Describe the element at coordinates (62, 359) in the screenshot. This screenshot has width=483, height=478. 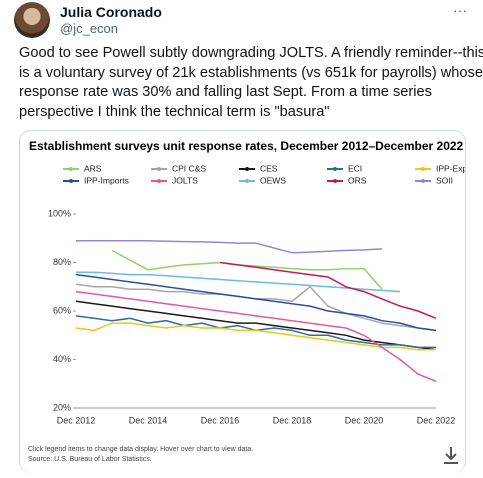
I see `y-tick-label: 40%` at that location.